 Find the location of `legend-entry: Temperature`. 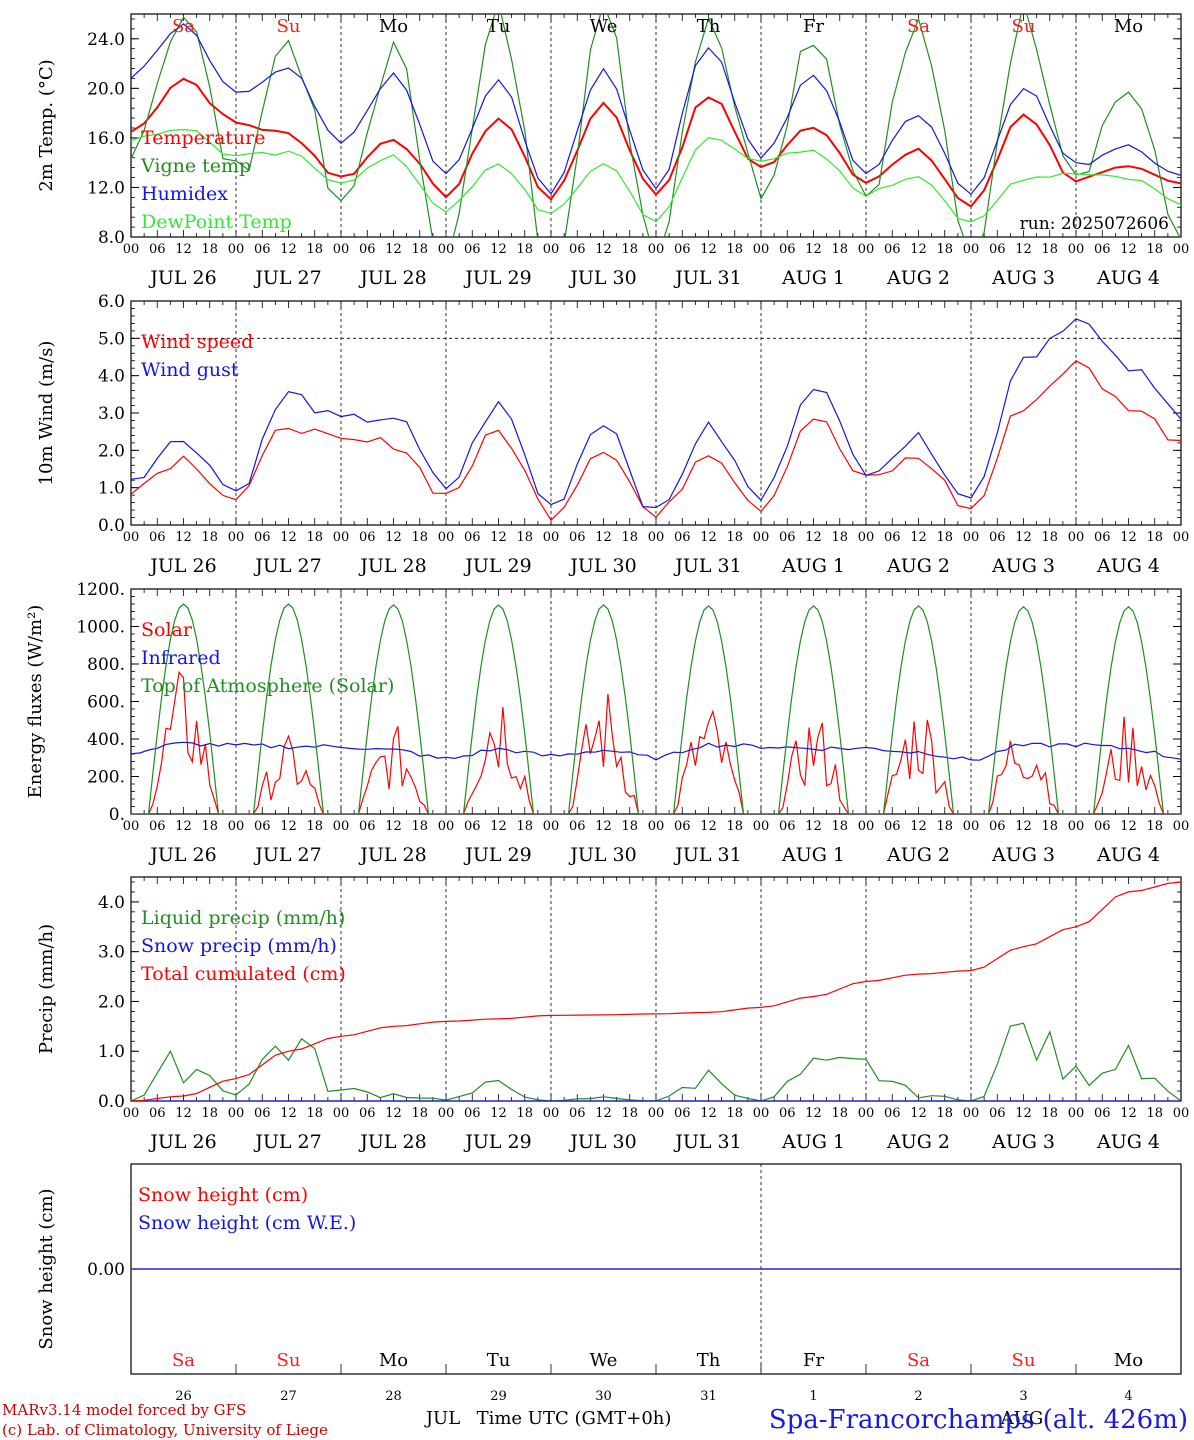

legend-entry: Temperature is located at coordinates (203, 138).